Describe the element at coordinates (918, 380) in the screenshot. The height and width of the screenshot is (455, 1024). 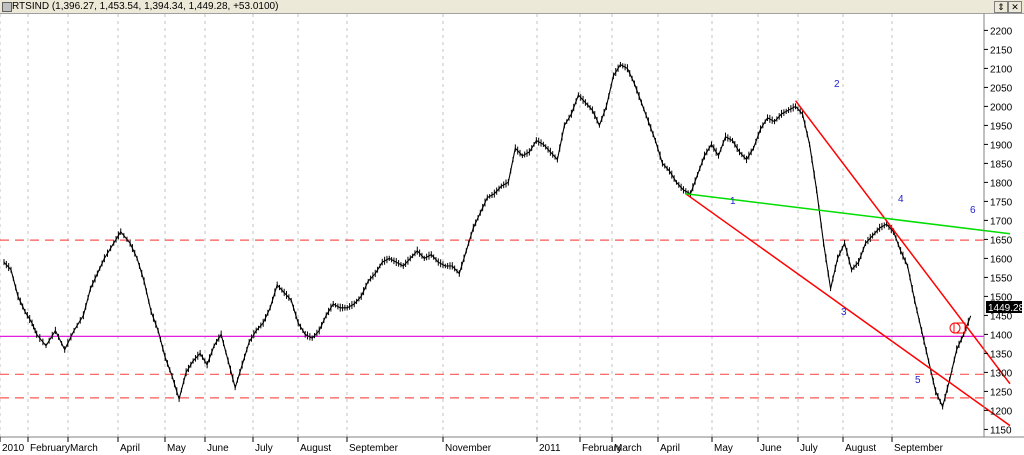
I see `wave-label-5: 5` at that location.